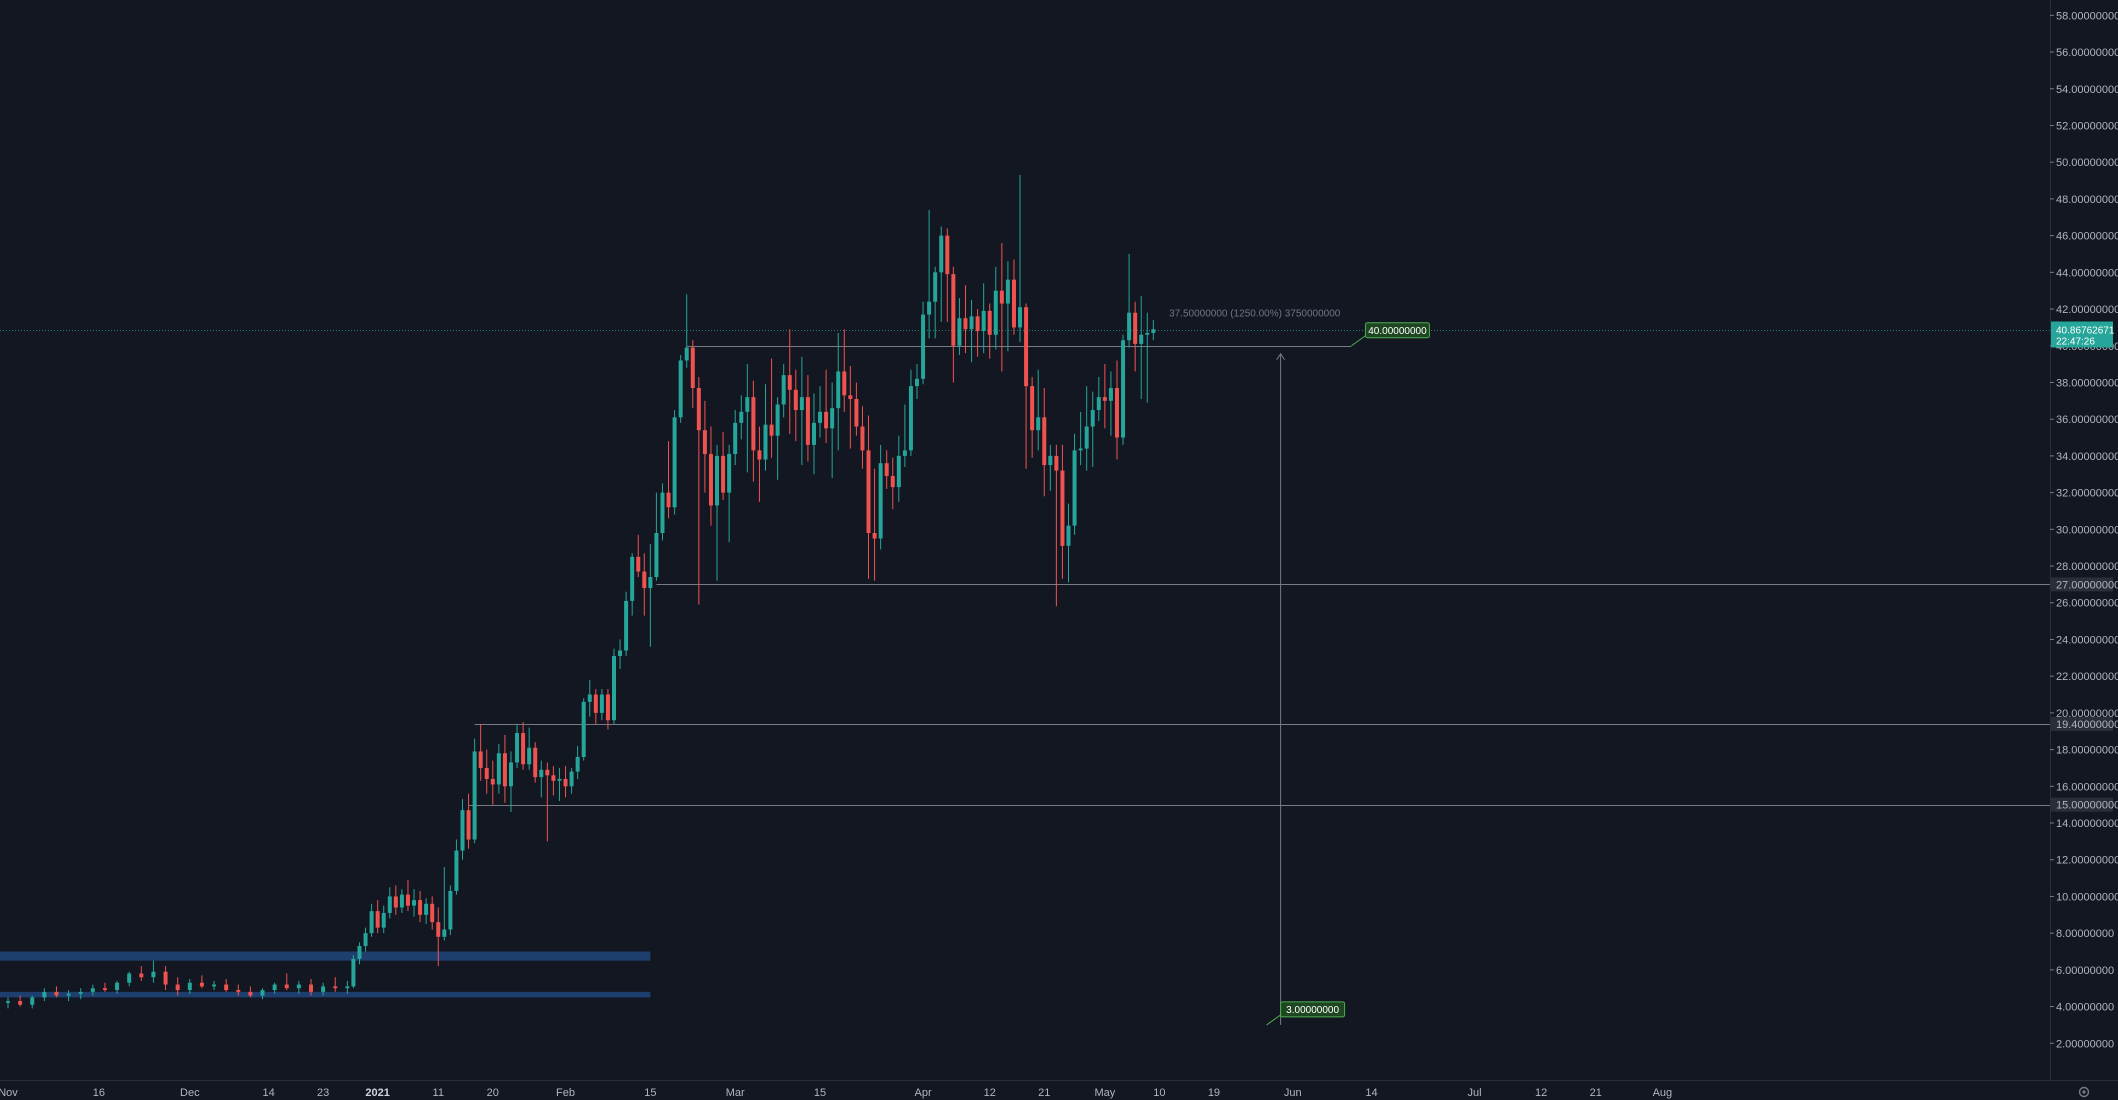 The image size is (2118, 1100). I want to click on price-tick-label: 52.00000000, so click(2087, 126).